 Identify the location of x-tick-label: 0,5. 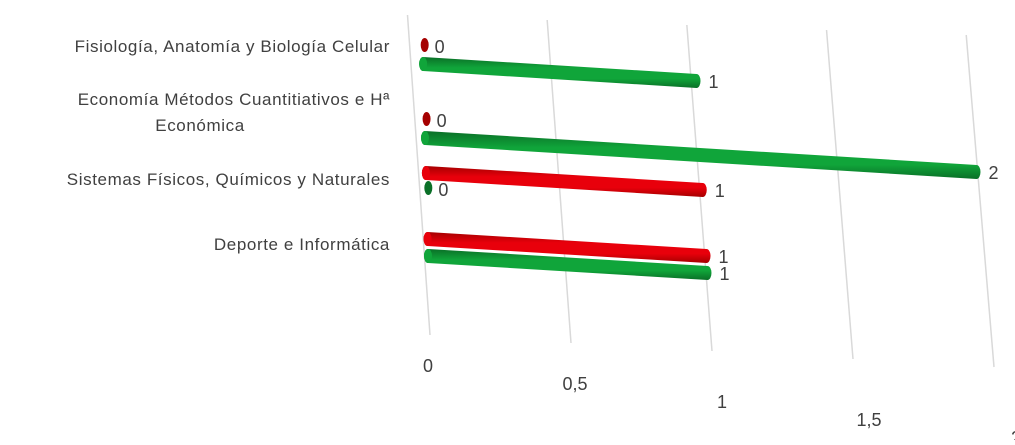
(574, 384).